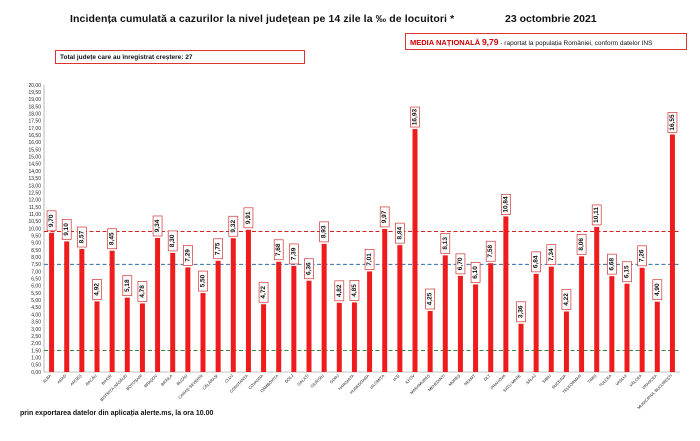  I want to click on value-label: 8,57, so click(81, 236).